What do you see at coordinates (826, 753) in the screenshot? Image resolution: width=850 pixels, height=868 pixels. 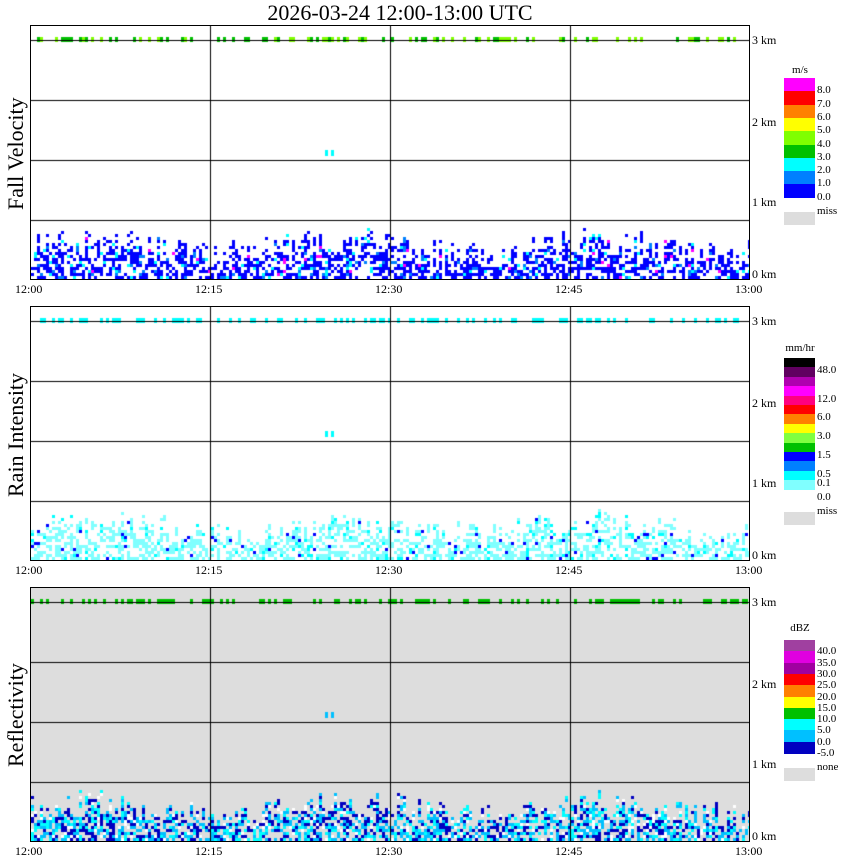 I see `legend-label: -5.0` at bounding box center [826, 753].